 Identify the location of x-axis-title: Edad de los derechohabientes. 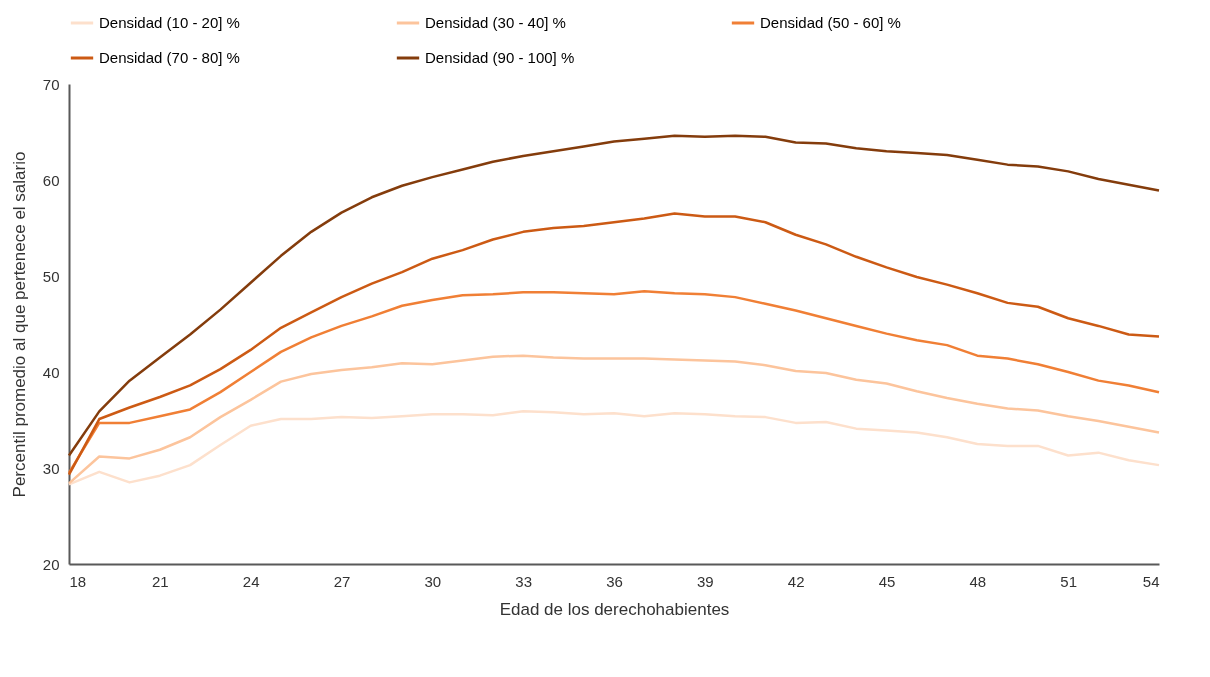
(614, 609).